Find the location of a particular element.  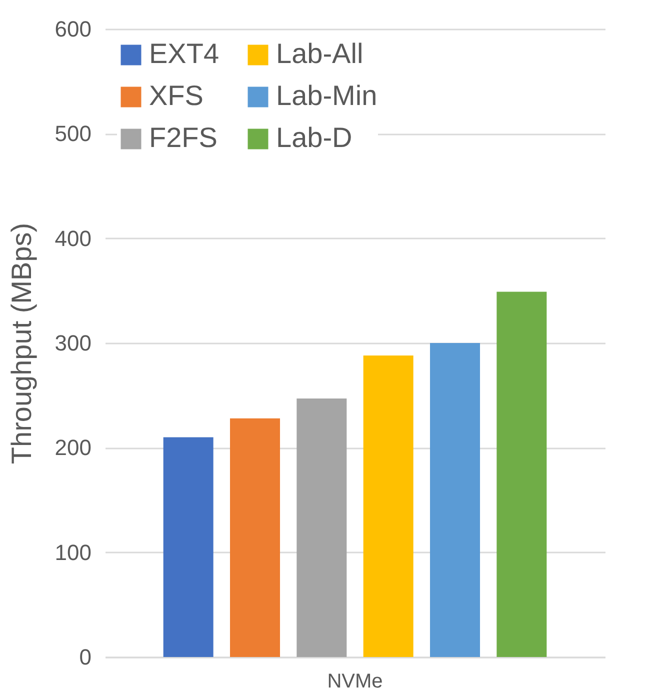

y-tick-label: 400 is located at coordinates (73, 238).